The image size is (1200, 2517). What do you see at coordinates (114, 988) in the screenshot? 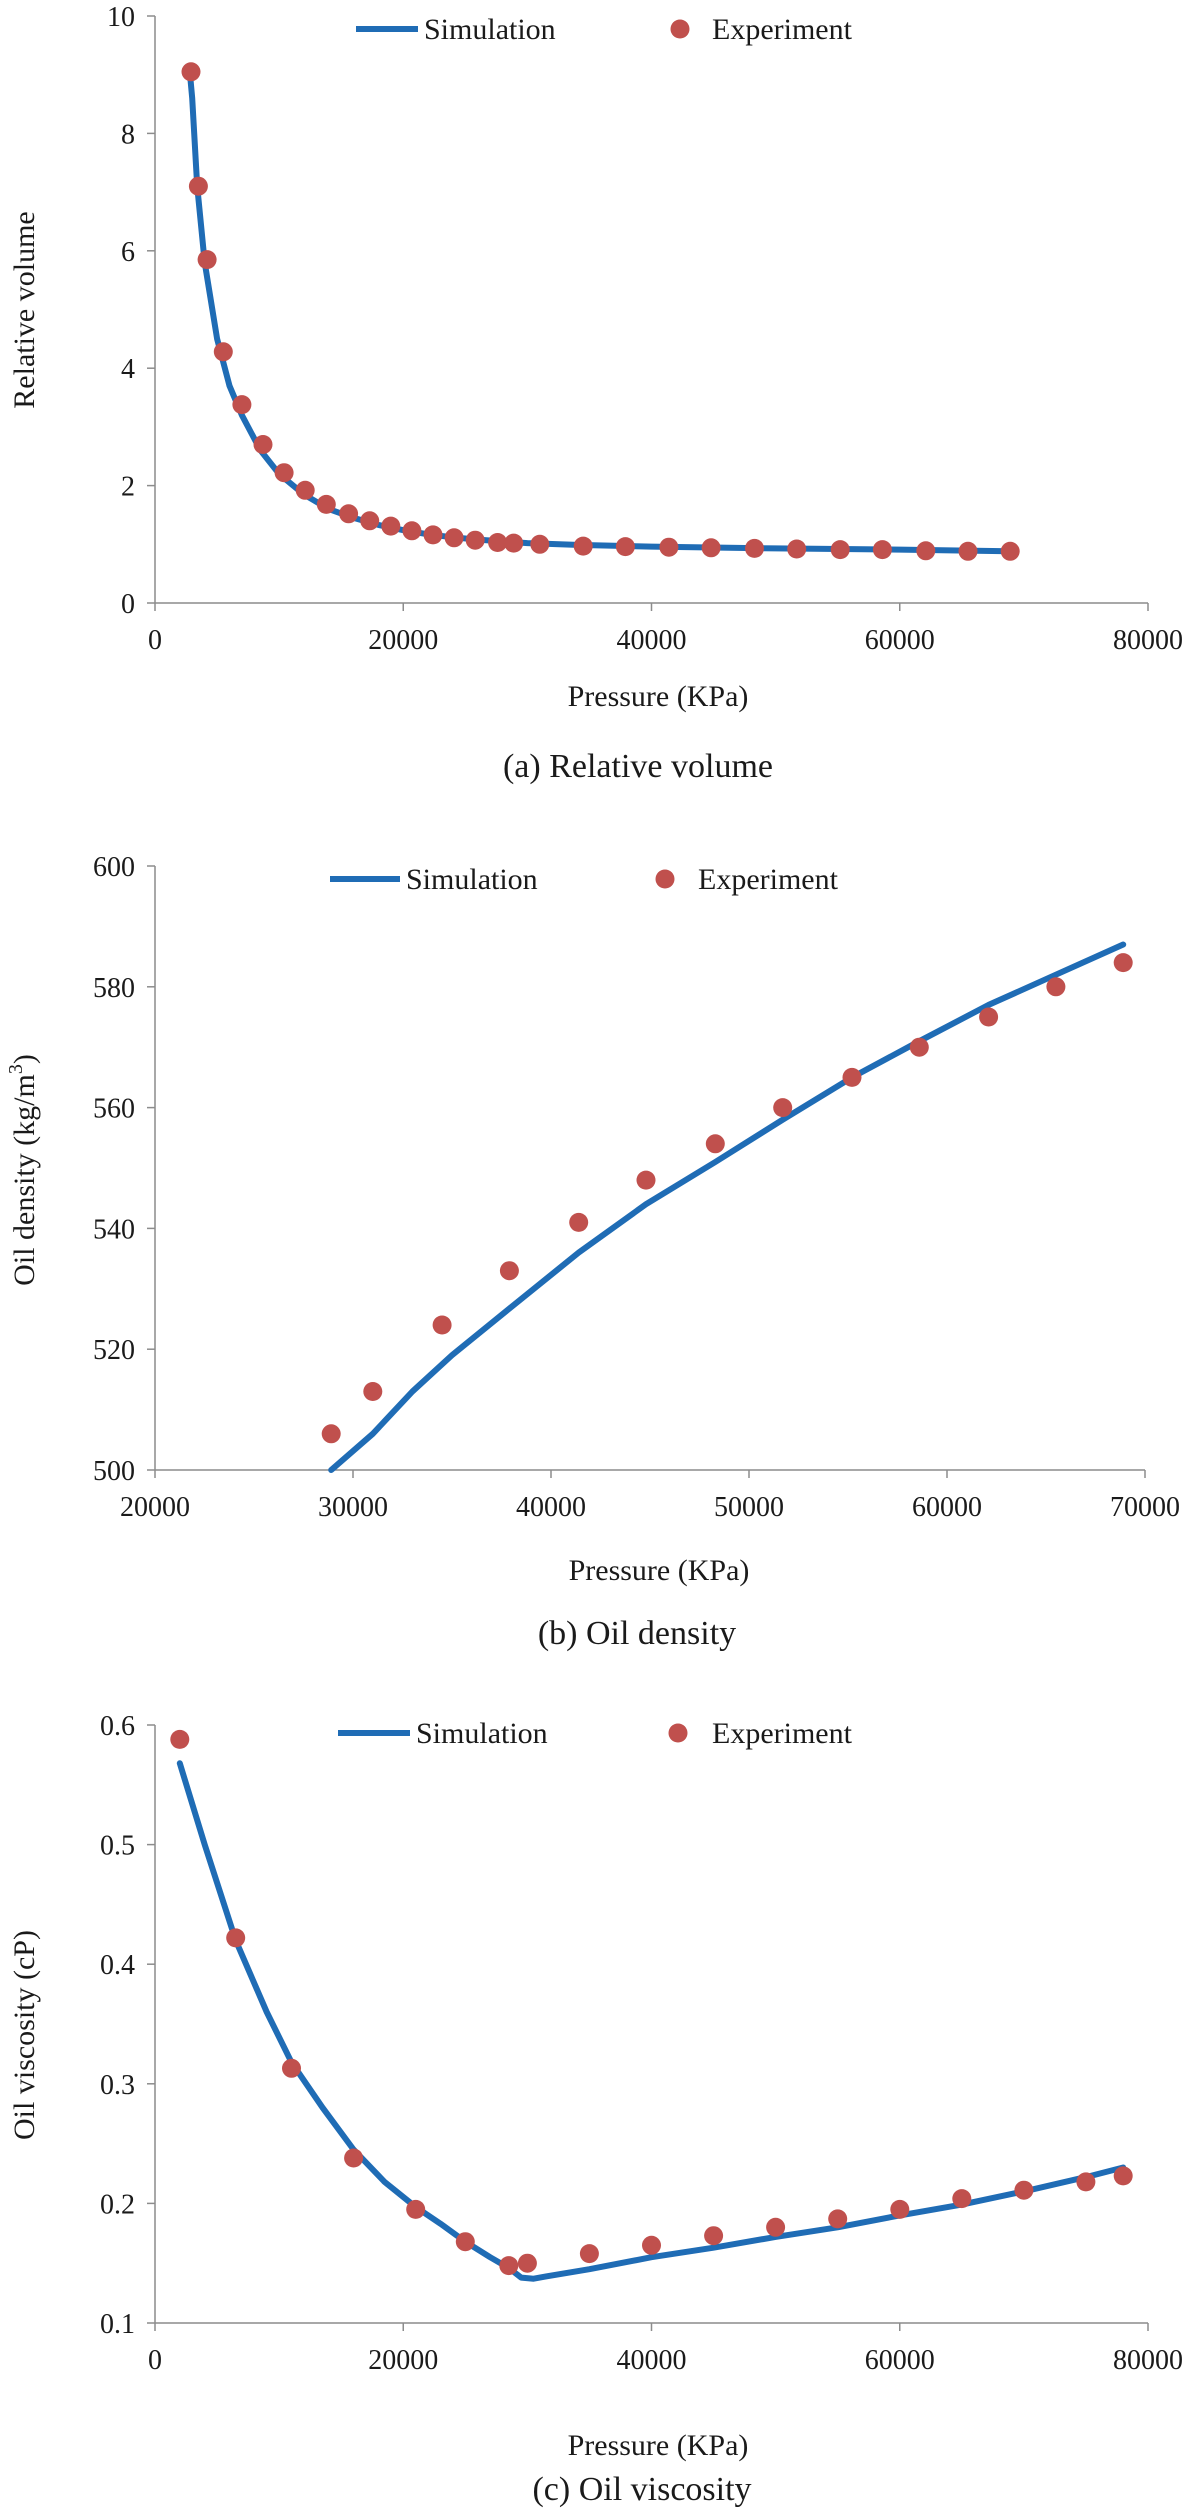
I see `y-tick-label: 580` at bounding box center [114, 988].